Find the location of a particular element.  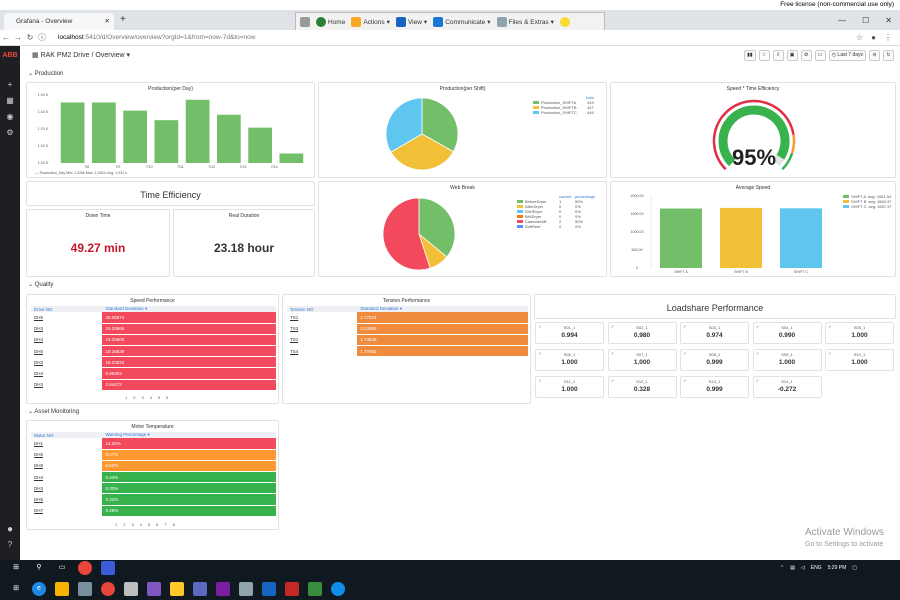

table-row: DH6 0.37% is located at coordinates (153, 455).